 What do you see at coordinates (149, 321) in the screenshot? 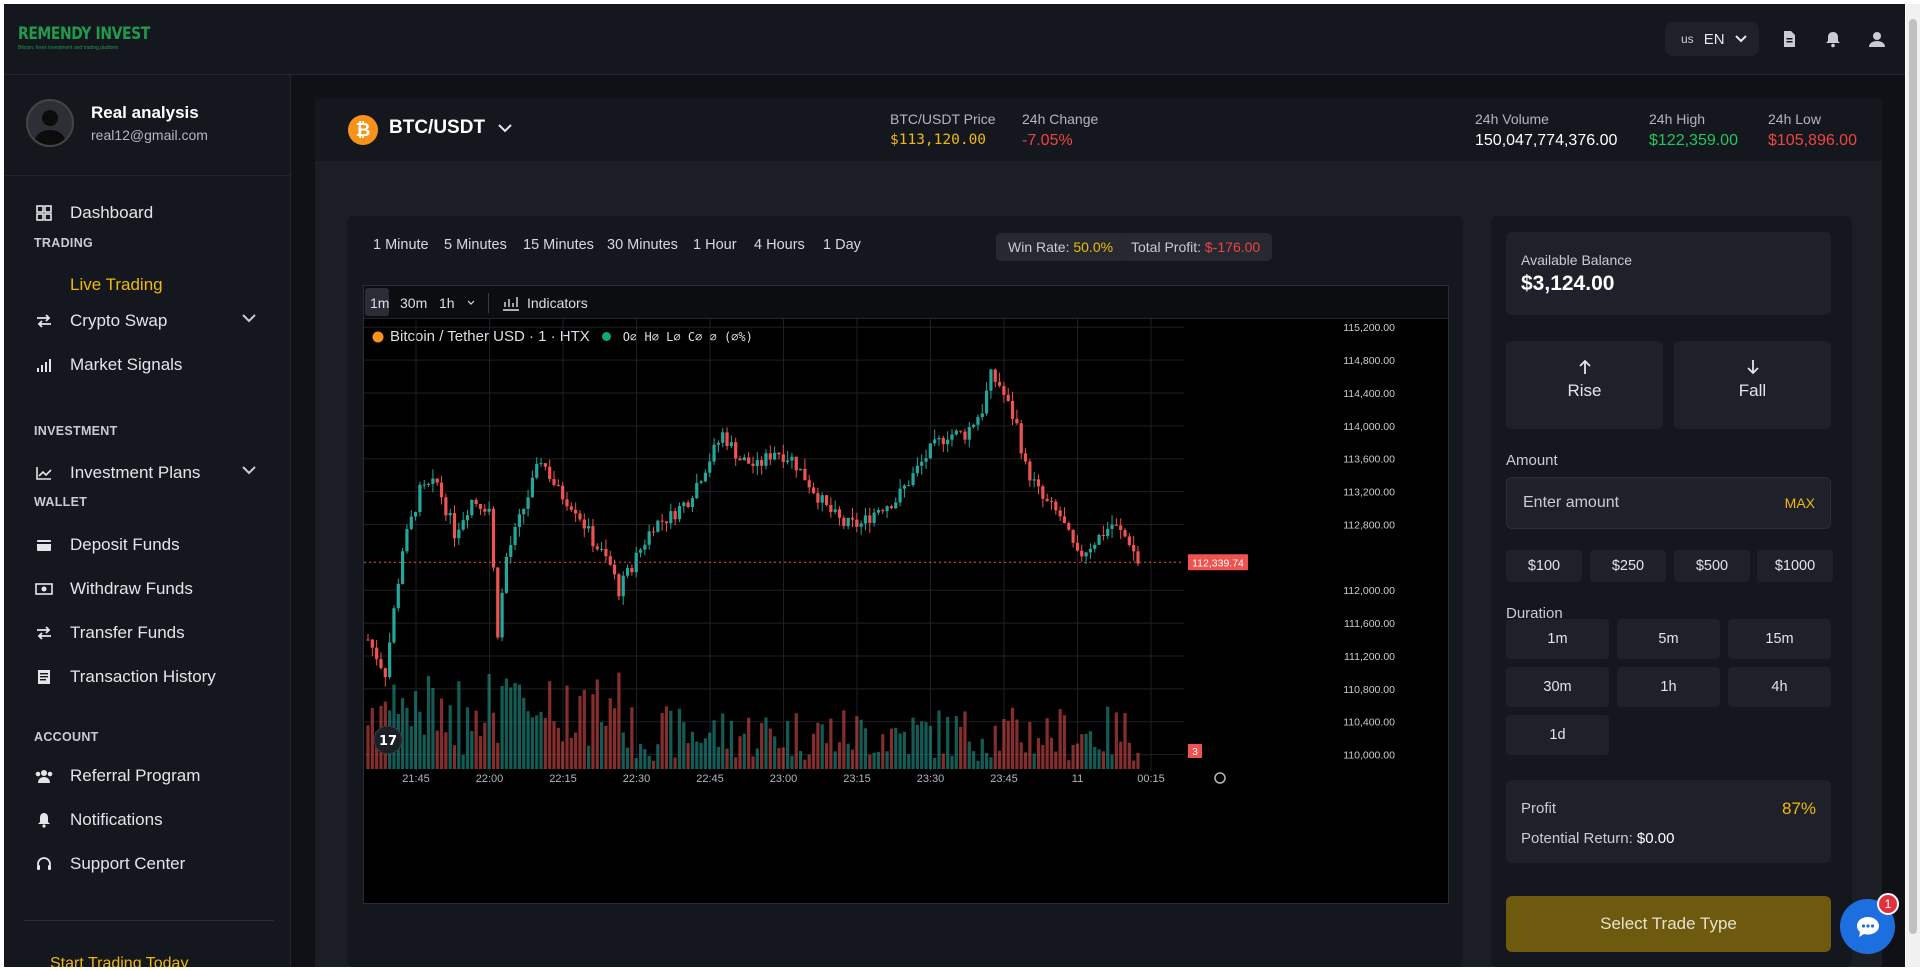
I see `sidebar-item-crypto-swap: Crypto Swap` at bounding box center [149, 321].